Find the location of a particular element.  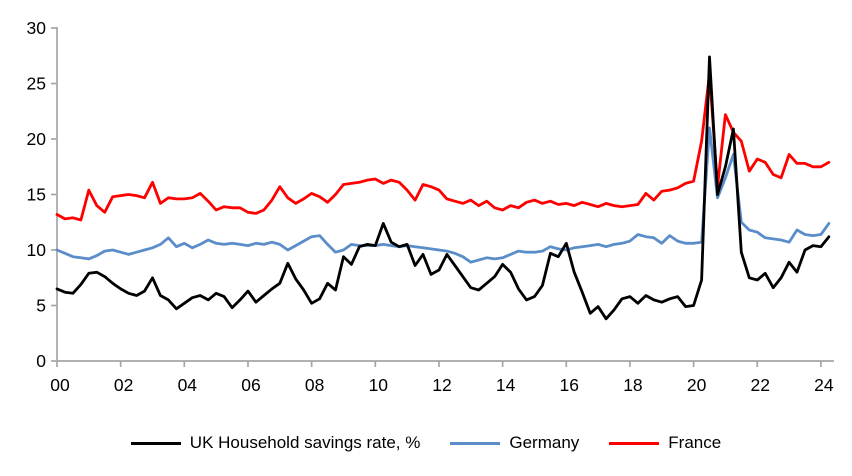

x-tick-label: 22 is located at coordinates (760, 385).